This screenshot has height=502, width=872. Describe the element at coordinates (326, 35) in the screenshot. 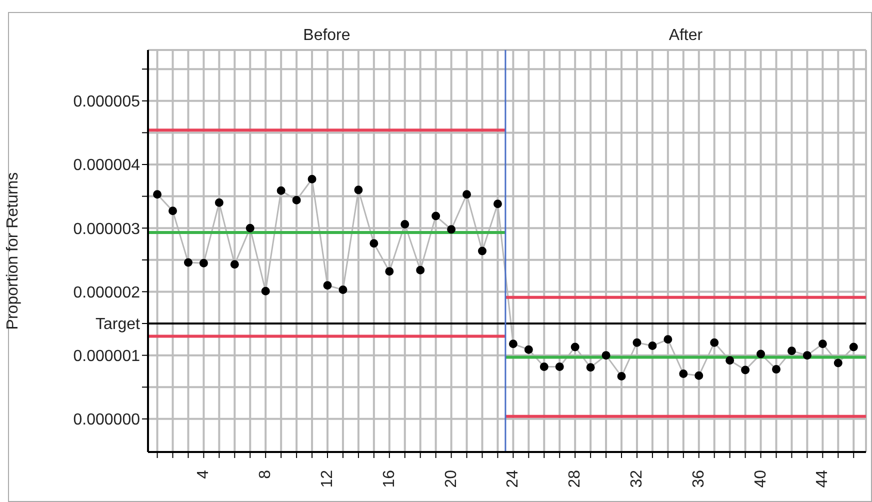

I see `text: Before` at that location.